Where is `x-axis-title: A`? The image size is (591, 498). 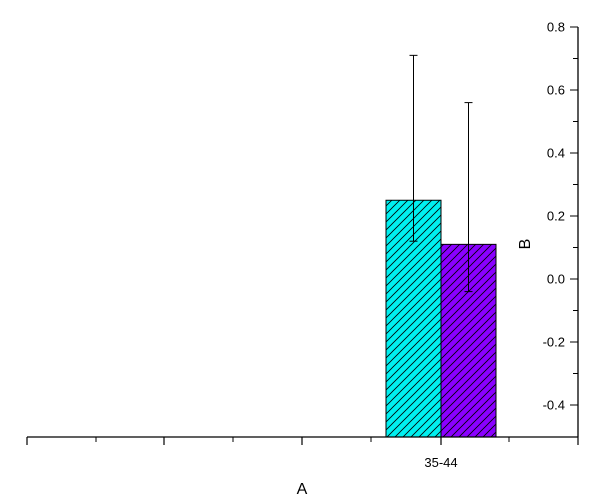 x-axis-title: A is located at coordinates (302, 489).